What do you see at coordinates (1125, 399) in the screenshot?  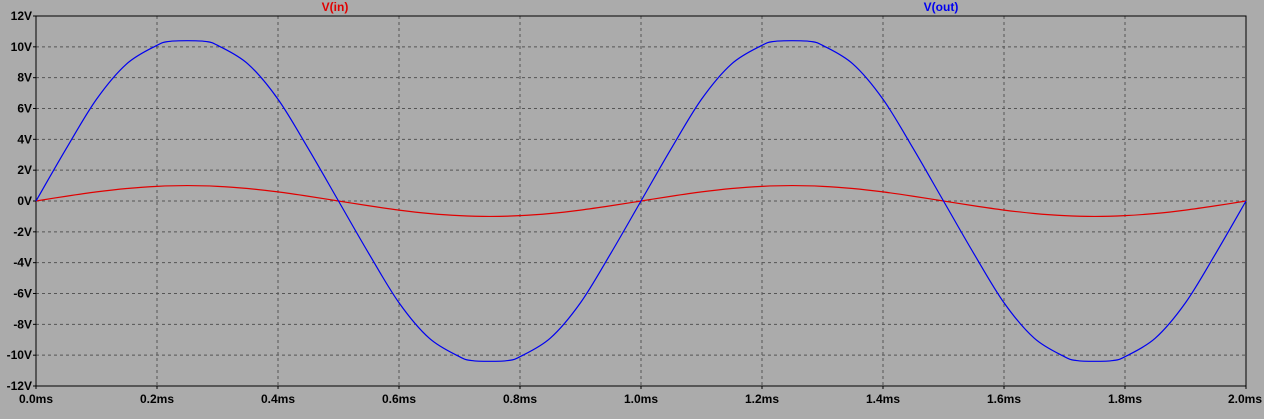 I see `x-tick-label: 1.8ms` at bounding box center [1125, 399].